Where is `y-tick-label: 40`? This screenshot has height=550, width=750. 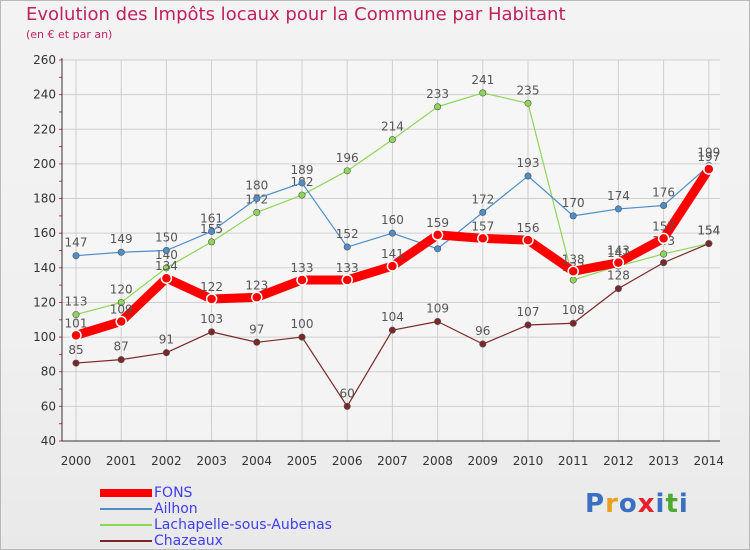 y-tick-label: 40 is located at coordinates (48, 441).